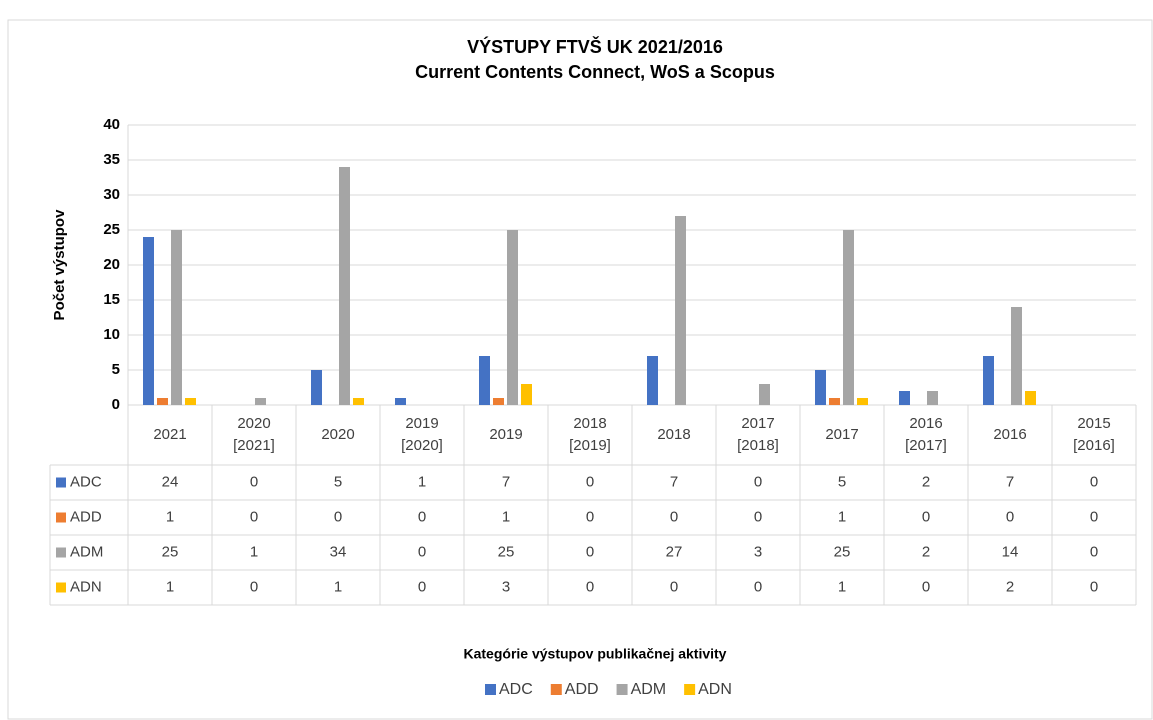  What do you see at coordinates (841, 434) in the screenshot?
I see `x-tick-label: 2017` at bounding box center [841, 434].